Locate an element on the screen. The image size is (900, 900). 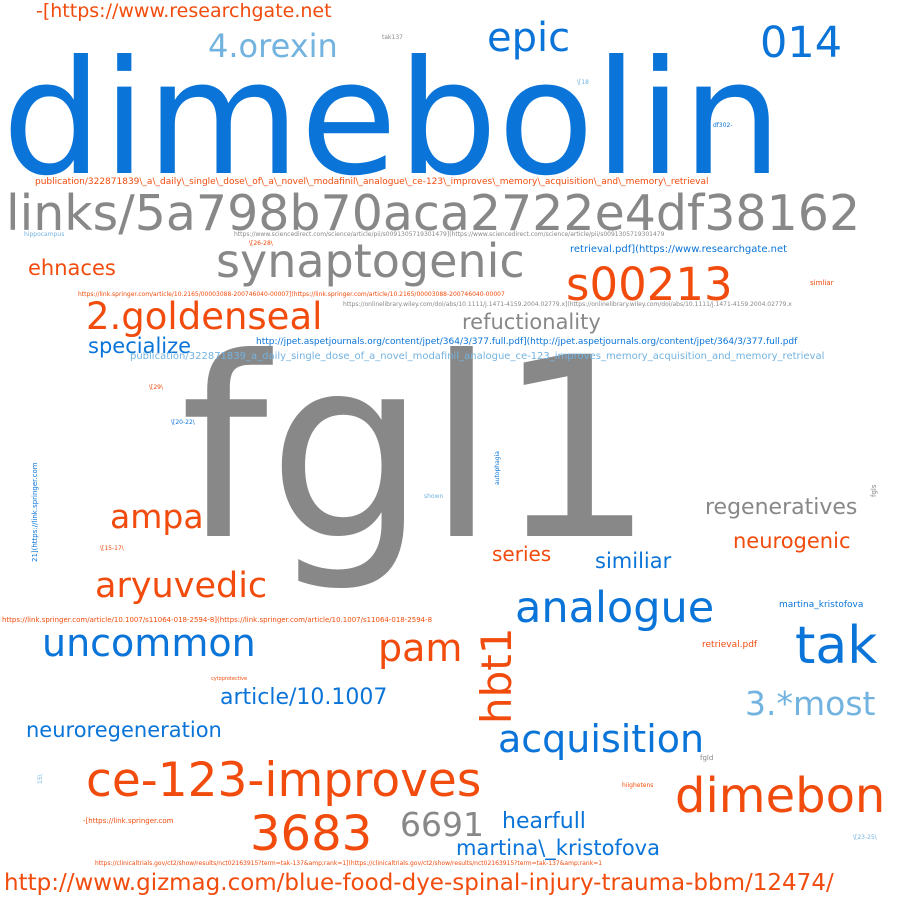
word-cytoprotective: cytoprotective is located at coordinates (229, 679).